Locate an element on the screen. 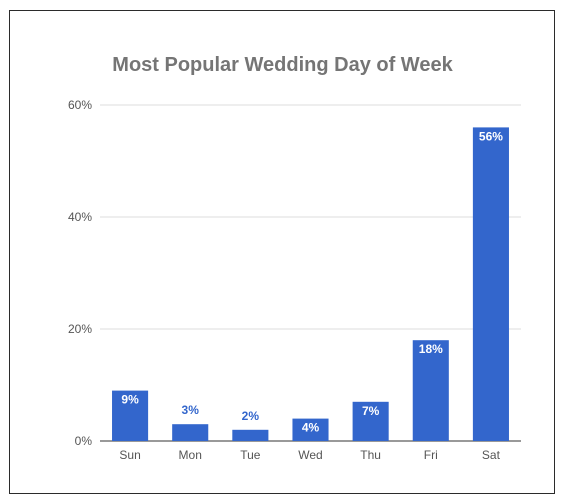 This screenshot has width=565, height=504. chart-title: Most Popular Wedding Day of Week is located at coordinates (282, 65).